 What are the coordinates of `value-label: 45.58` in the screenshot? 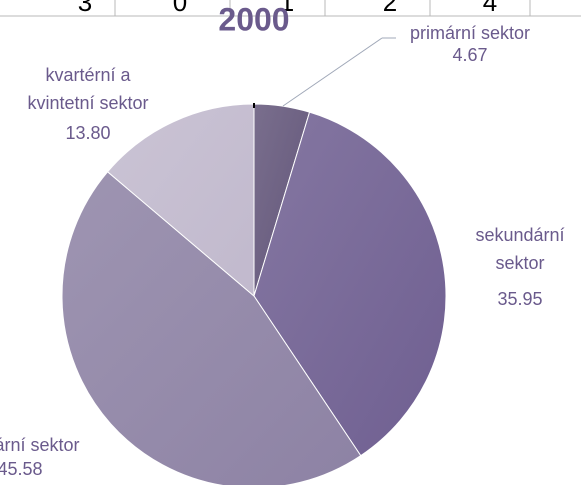 It's located at (21, 469).